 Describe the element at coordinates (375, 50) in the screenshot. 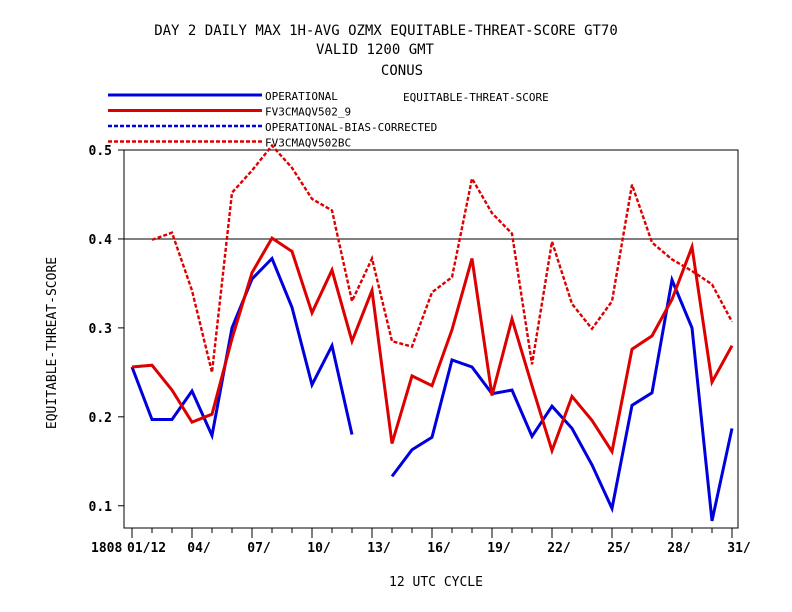

I see `title-line-2: VALID 1200 GMT` at that location.